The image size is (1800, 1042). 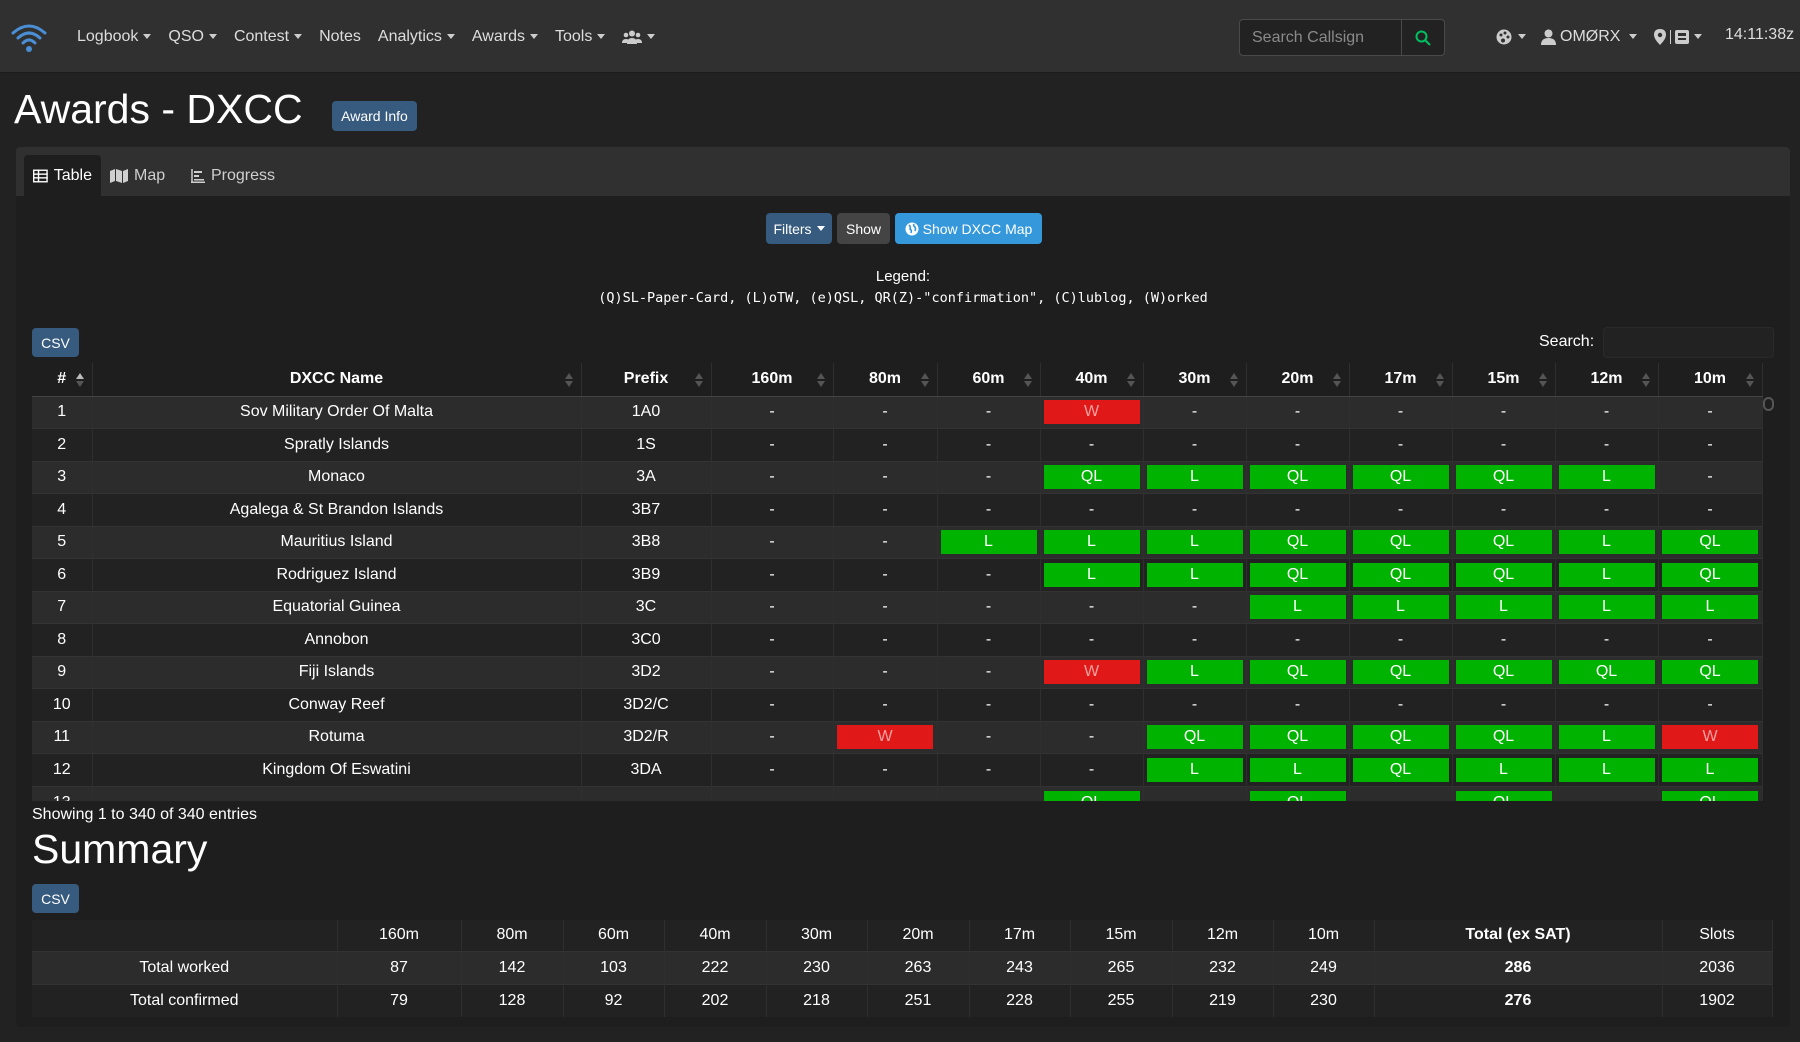 I want to click on column-header: DXCC Name, so click(x=337, y=380).